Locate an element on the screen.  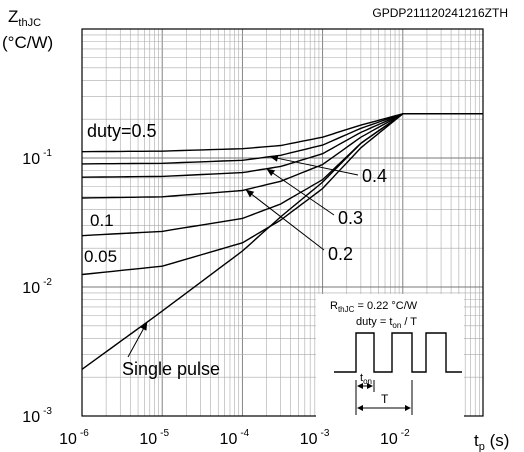
inset-rth: RthJC = 0.22 °C/W is located at coordinates (374, 307).